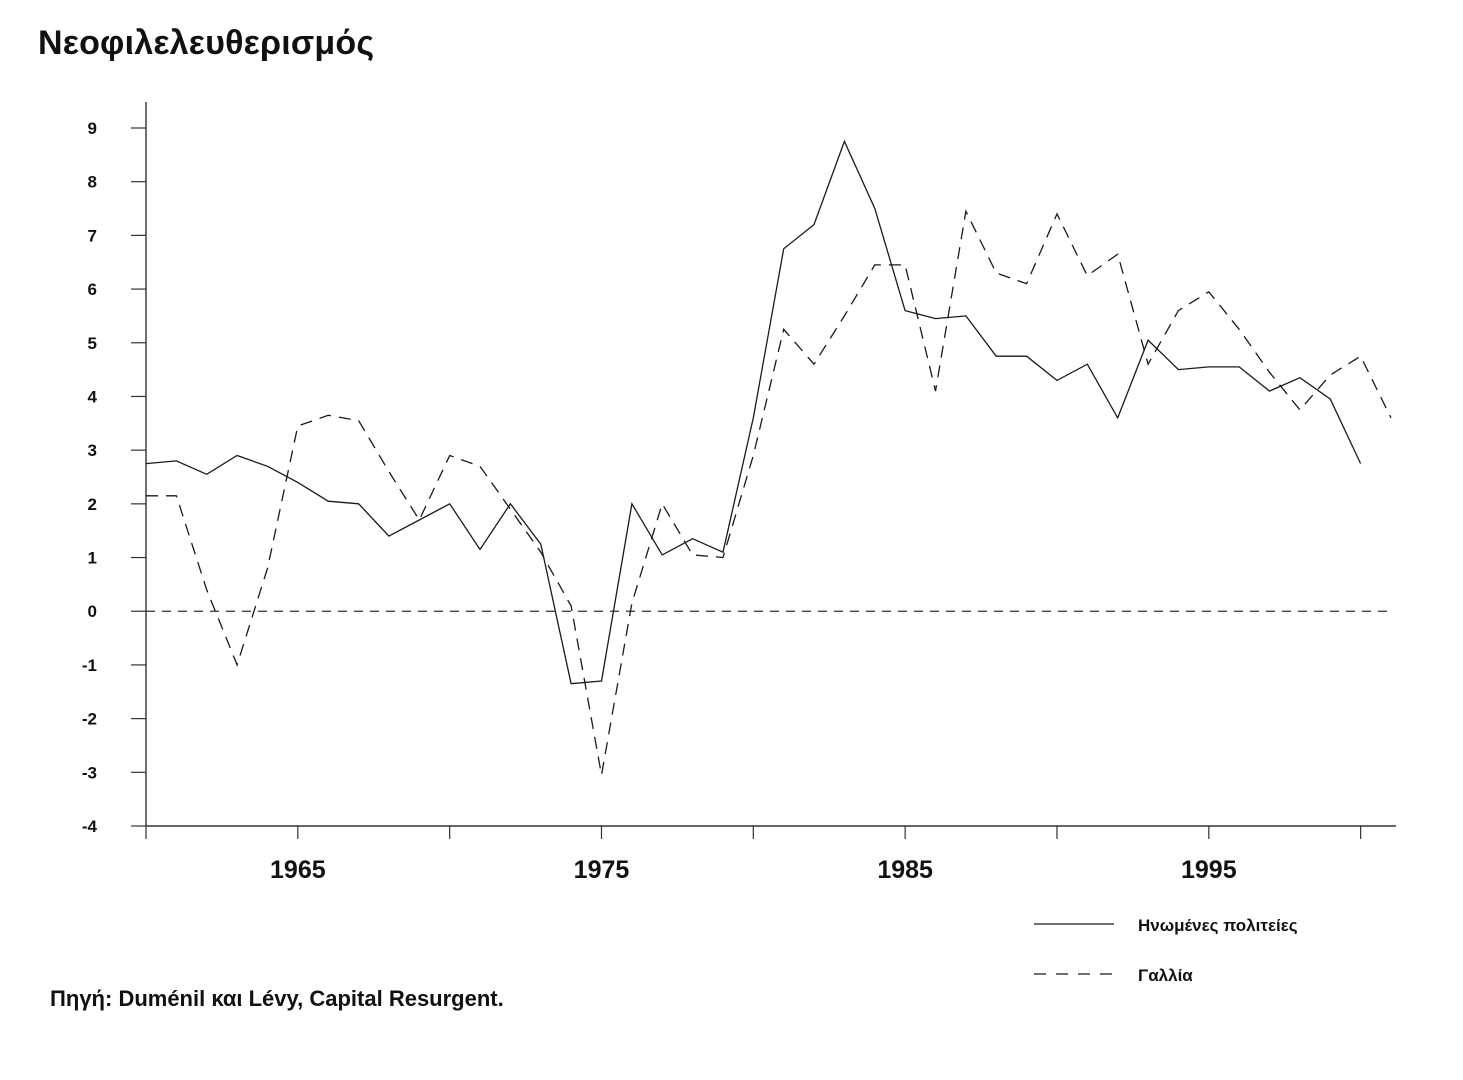  I want to click on y-tick-label: -1, so click(89, 665).